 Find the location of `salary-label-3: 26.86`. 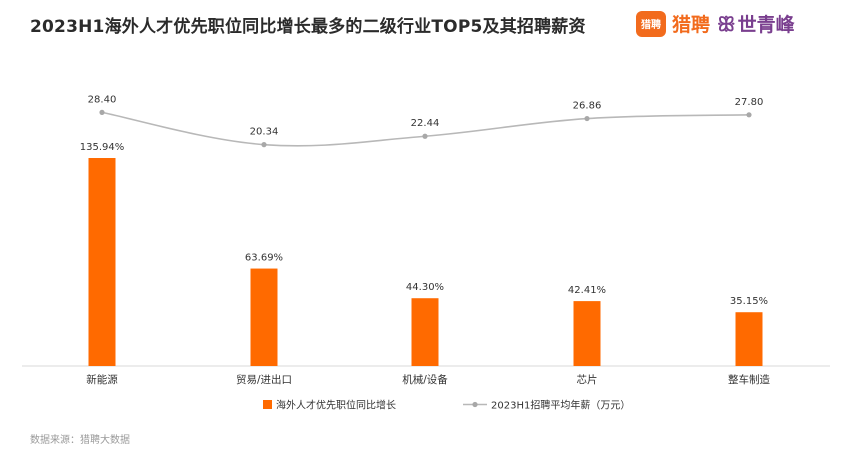

salary-label-3: 26.86 is located at coordinates (587, 106).